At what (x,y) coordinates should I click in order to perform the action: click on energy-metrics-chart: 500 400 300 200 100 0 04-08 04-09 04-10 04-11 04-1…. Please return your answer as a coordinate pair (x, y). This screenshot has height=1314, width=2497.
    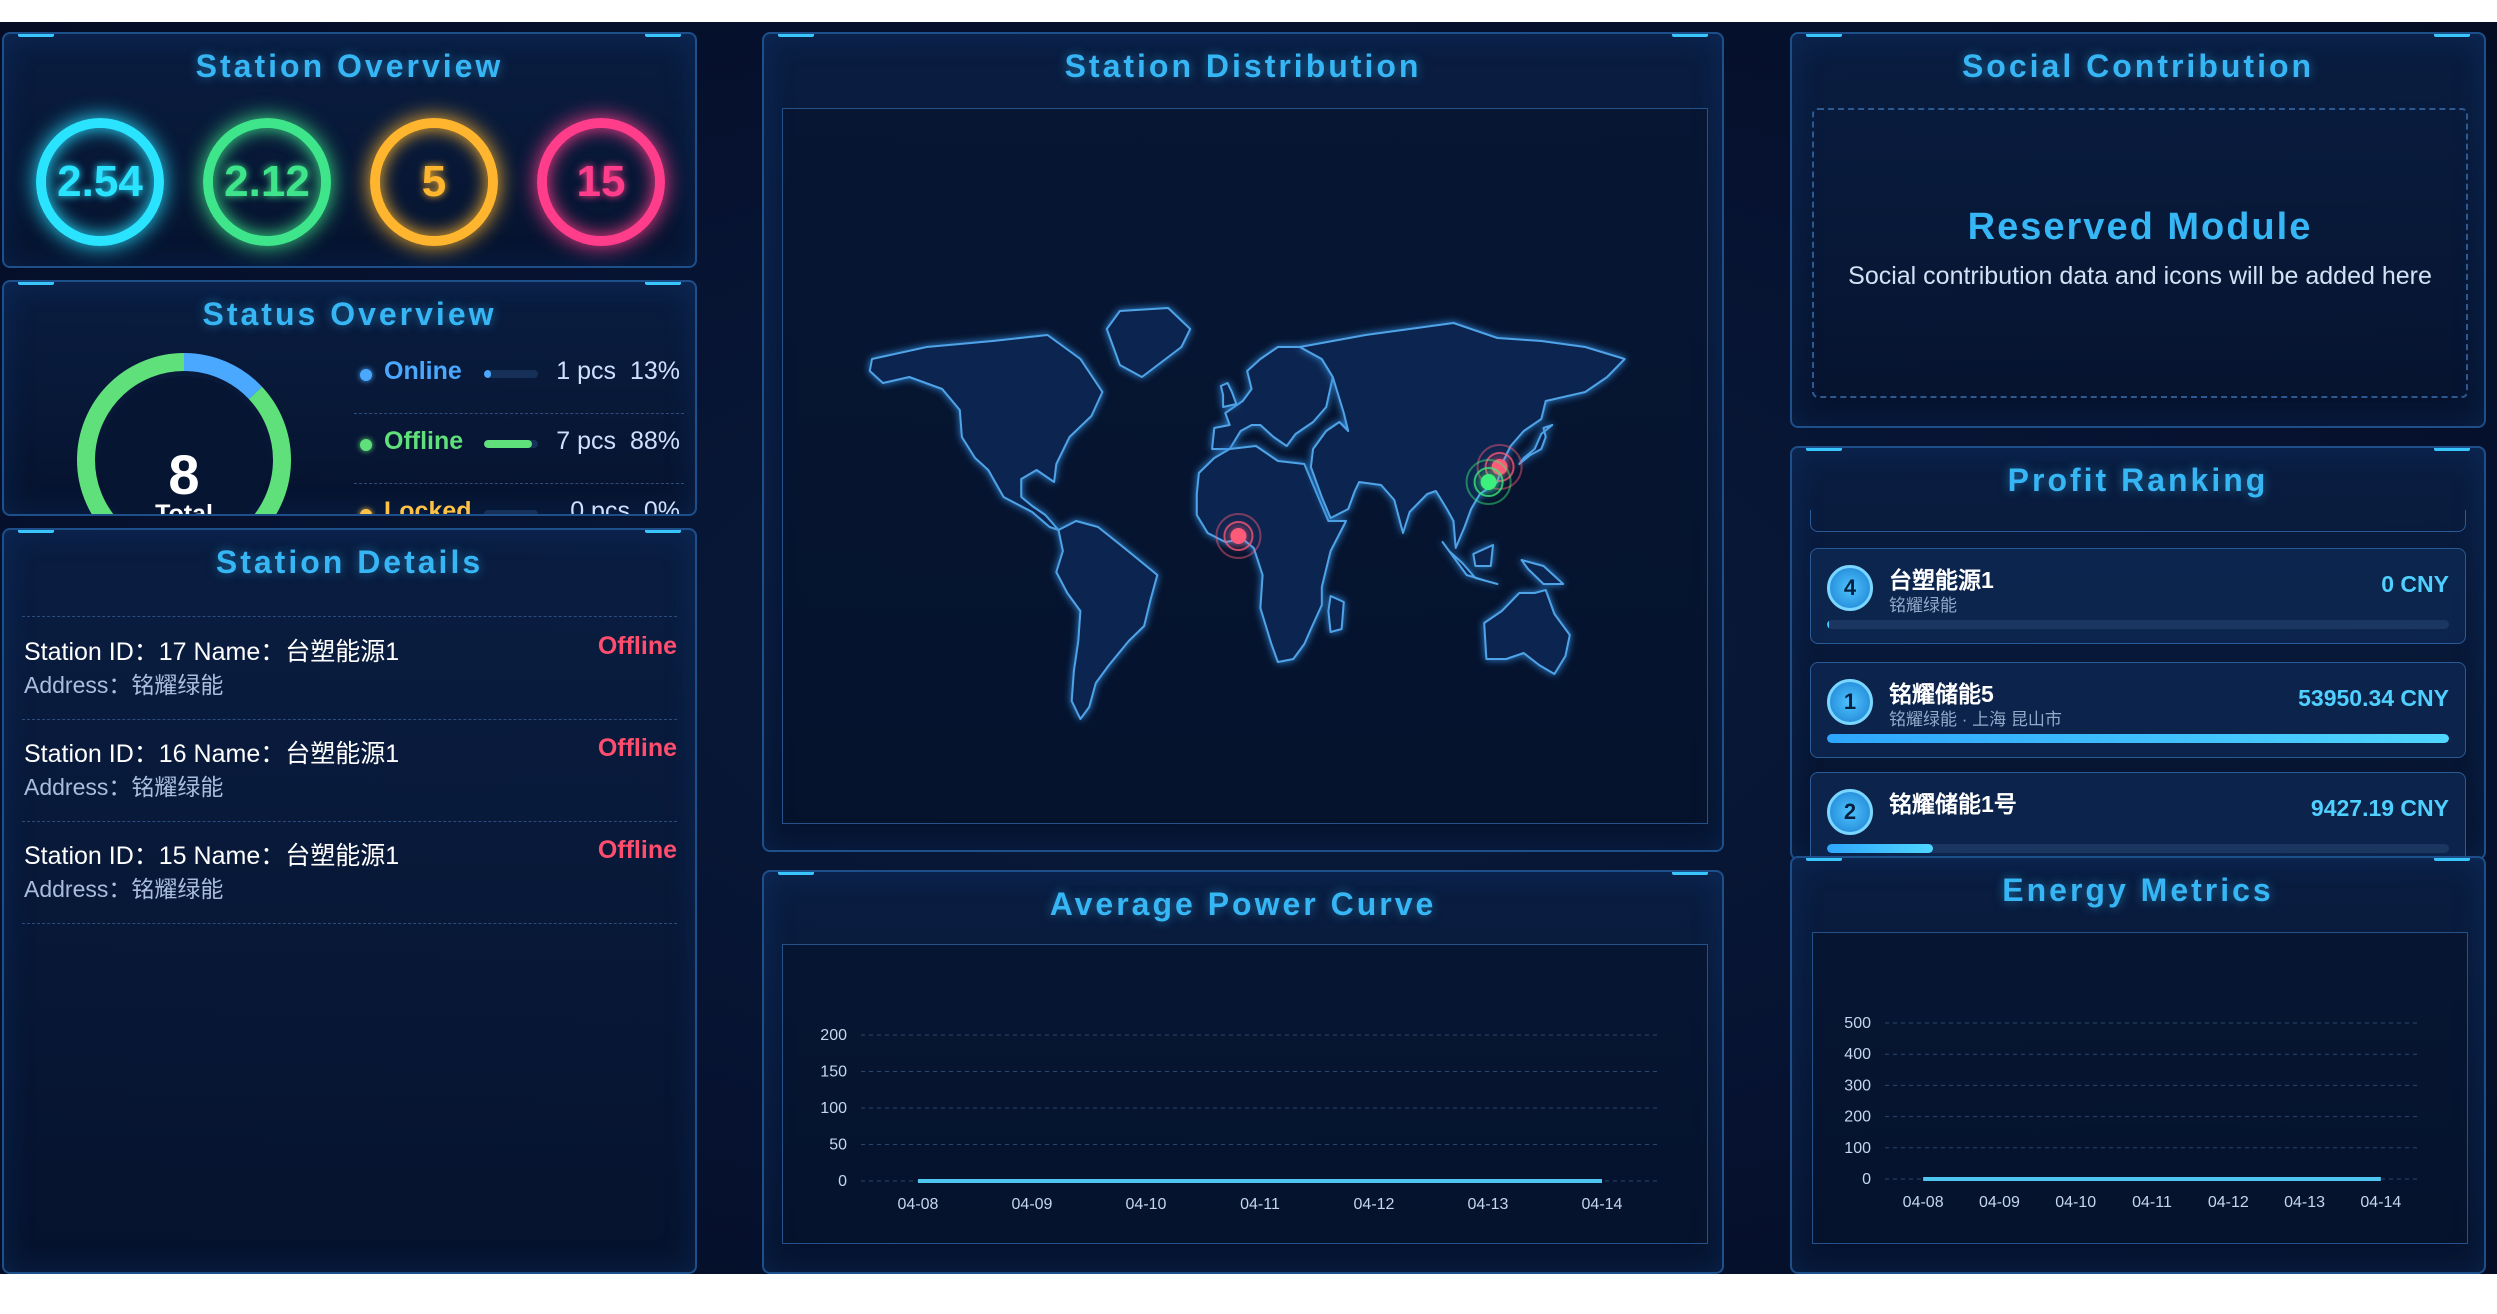
    Looking at the image, I should click on (2131, 1113).